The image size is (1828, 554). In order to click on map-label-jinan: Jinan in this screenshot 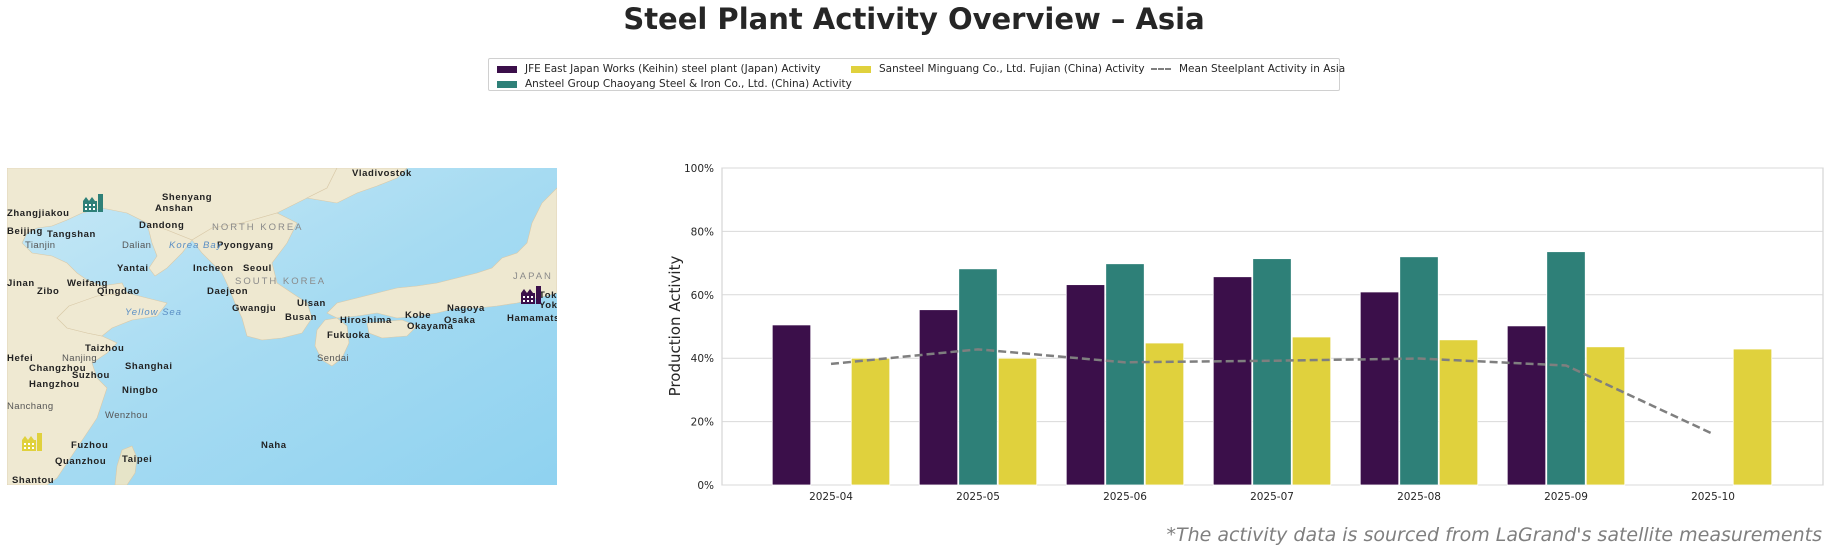, I will do `click(21, 283)`.